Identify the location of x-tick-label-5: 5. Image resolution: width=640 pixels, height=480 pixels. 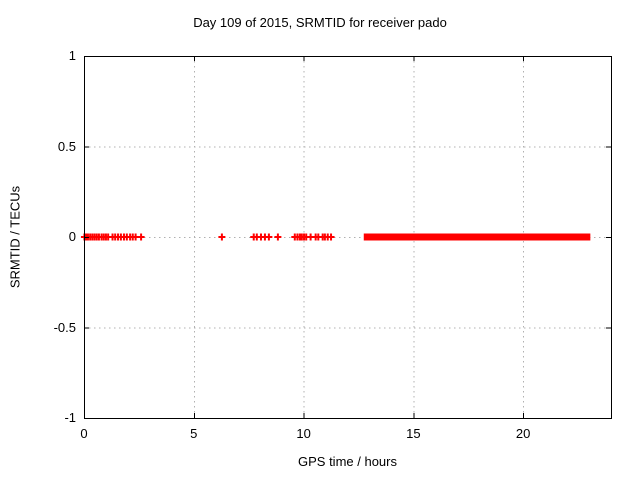
(194, 433).